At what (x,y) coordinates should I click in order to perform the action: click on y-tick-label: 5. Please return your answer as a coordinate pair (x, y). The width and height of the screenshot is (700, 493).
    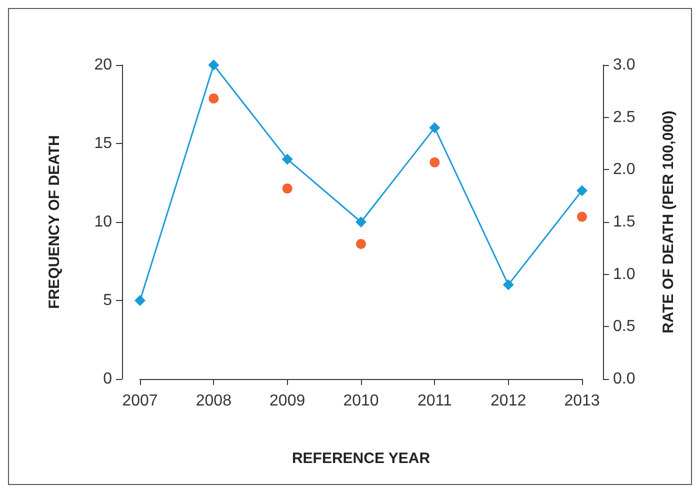
    Looking at the image, I should click on (107, 300).